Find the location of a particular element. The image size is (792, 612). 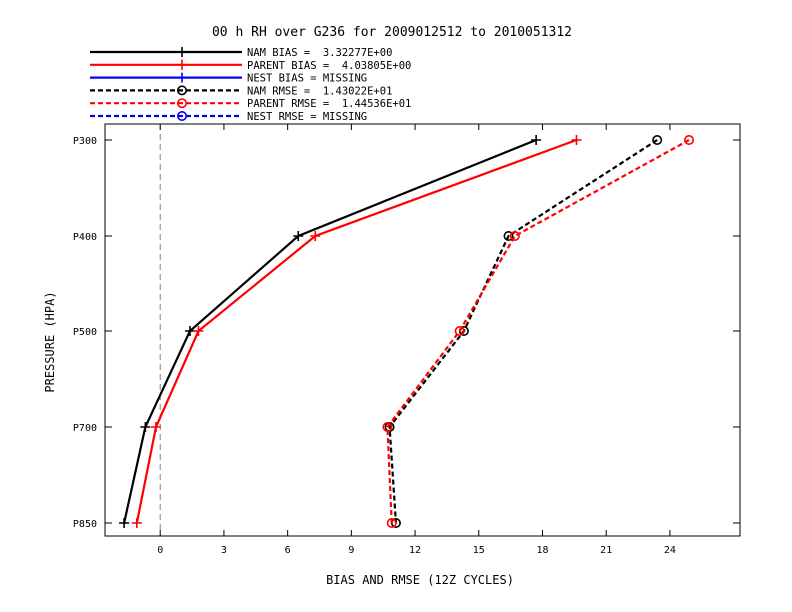

legend-item-nam-rmse: NAM RMSE = 1.43022E+01 is located at coordinates (241, 91).